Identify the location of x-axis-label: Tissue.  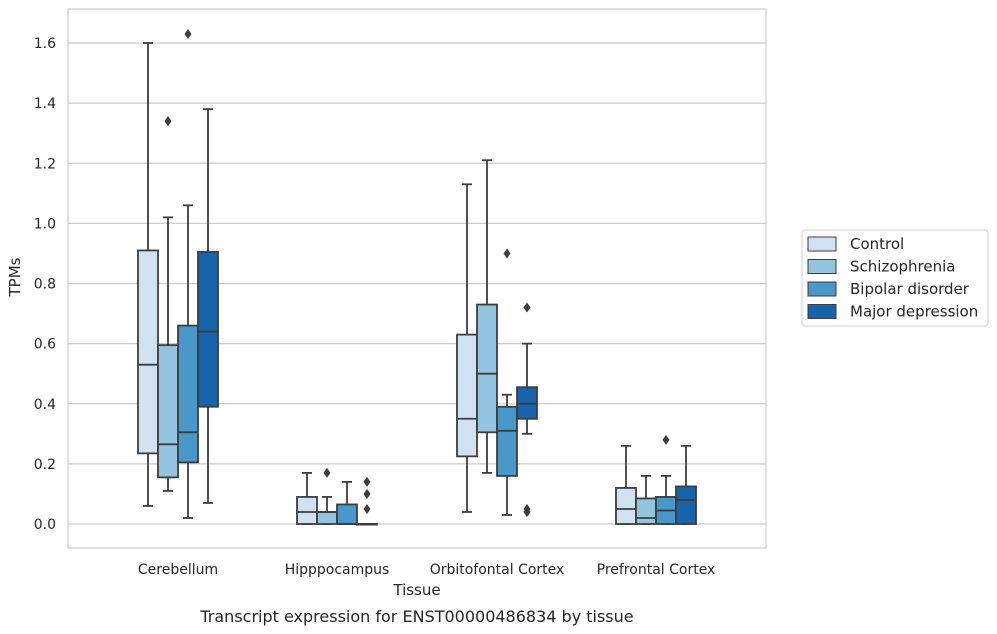
(416, 590).